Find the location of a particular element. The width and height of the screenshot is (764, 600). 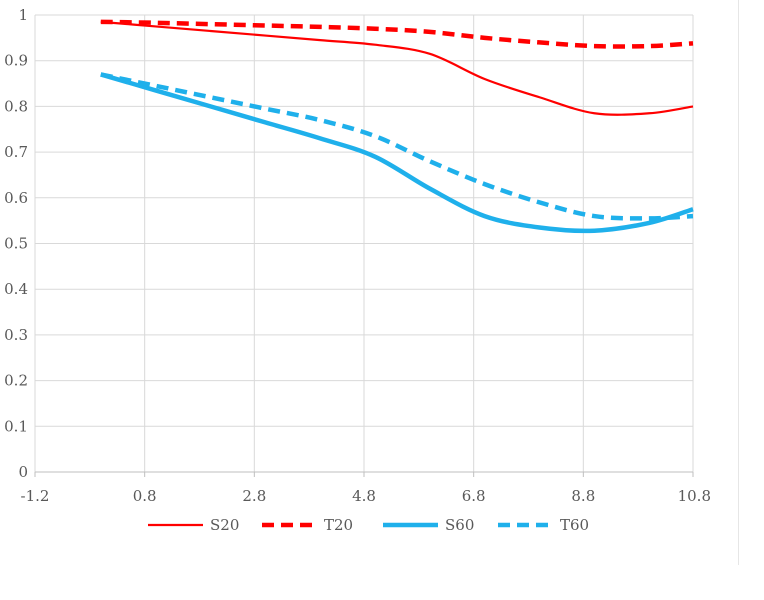

y-tick-label: 0 is located at coordinates (23, 472).